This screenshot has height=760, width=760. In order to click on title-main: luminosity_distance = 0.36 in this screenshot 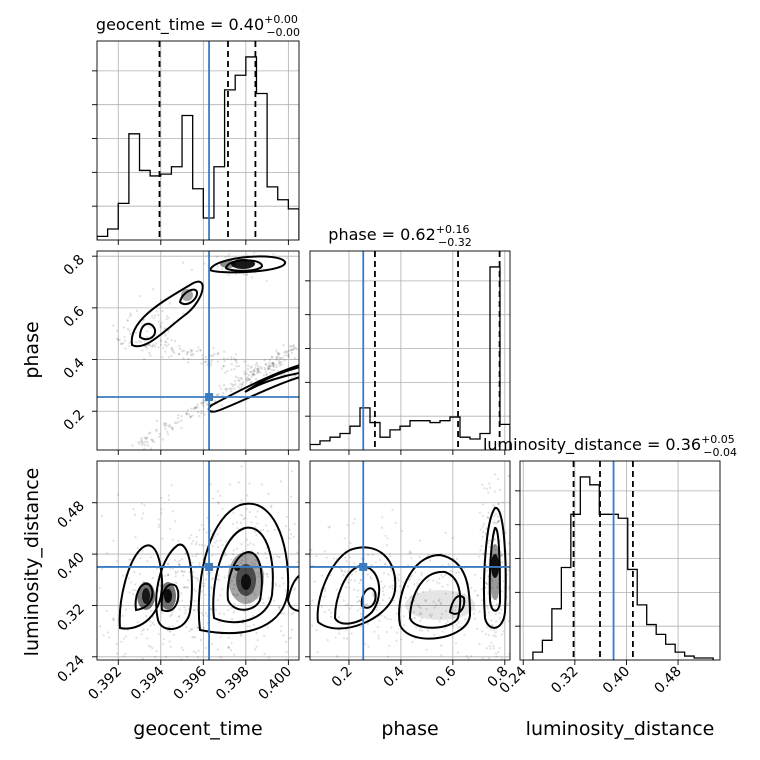, I will do `click(592, 445)`.